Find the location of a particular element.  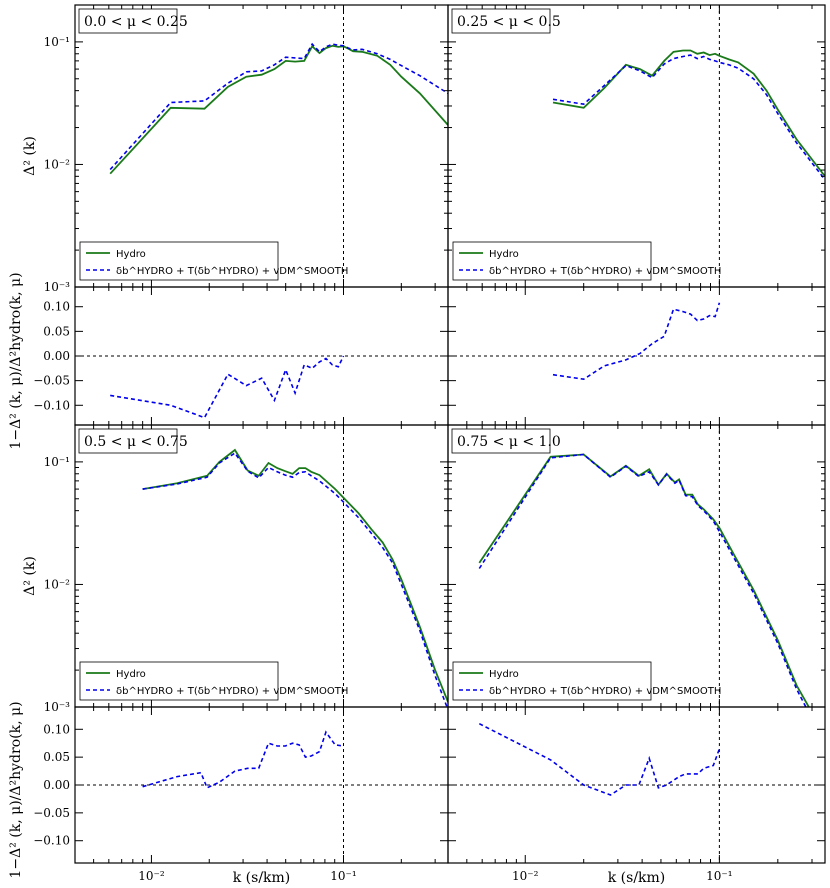

mu-range-label: 0.75 < μ < 1.0 is located at coordinates (509, 442).